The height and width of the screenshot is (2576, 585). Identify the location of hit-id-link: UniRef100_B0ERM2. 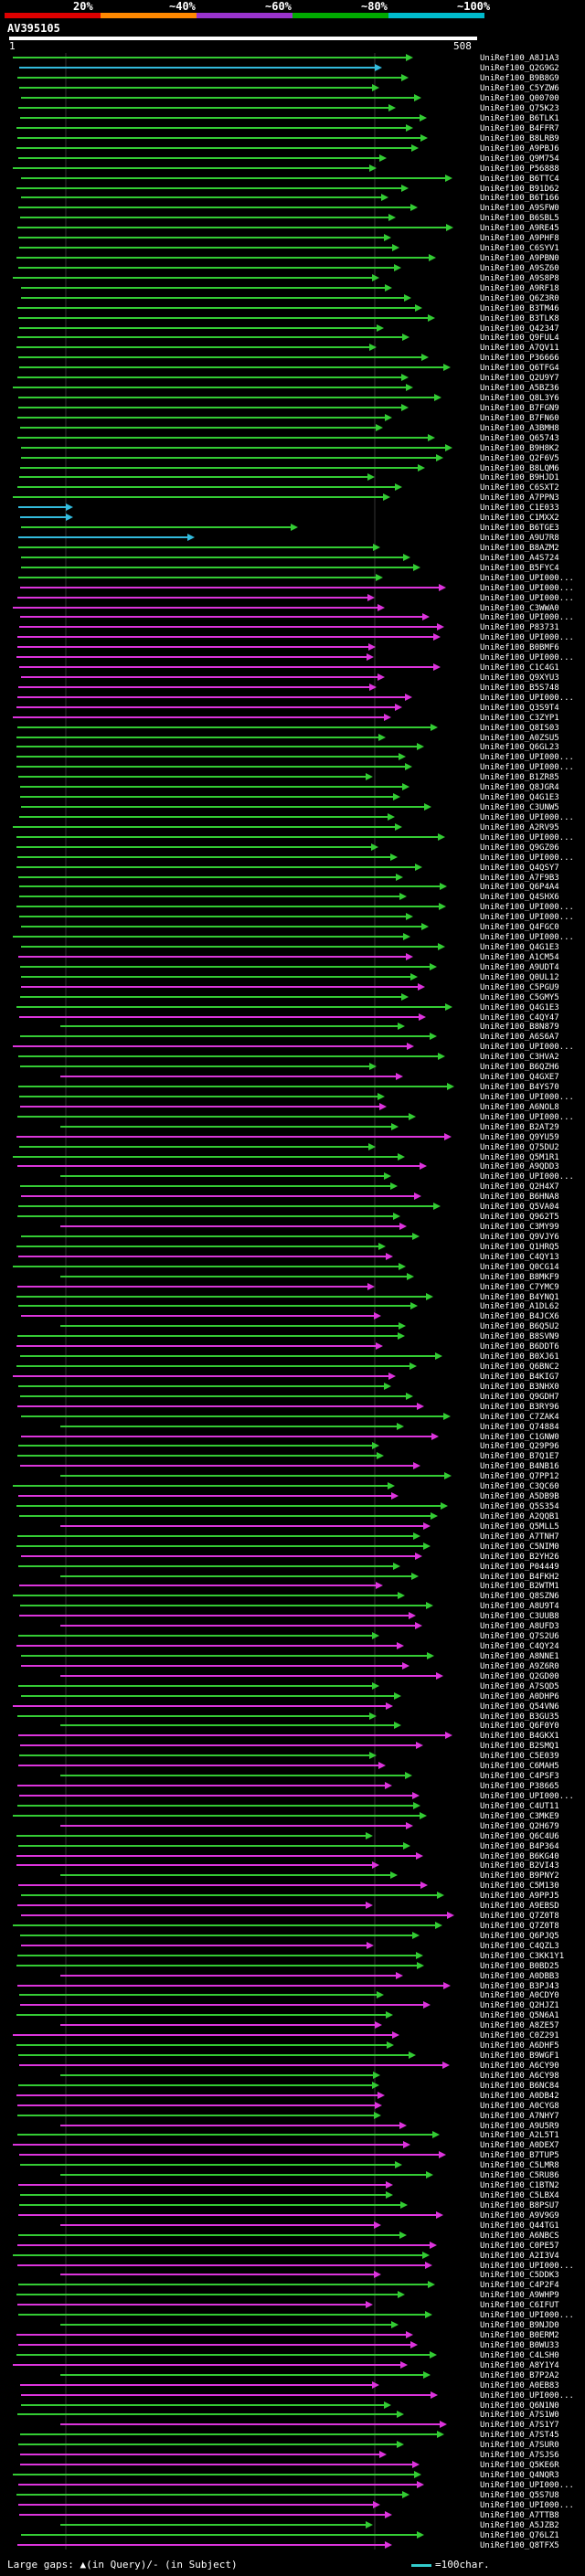
(519, 2335).